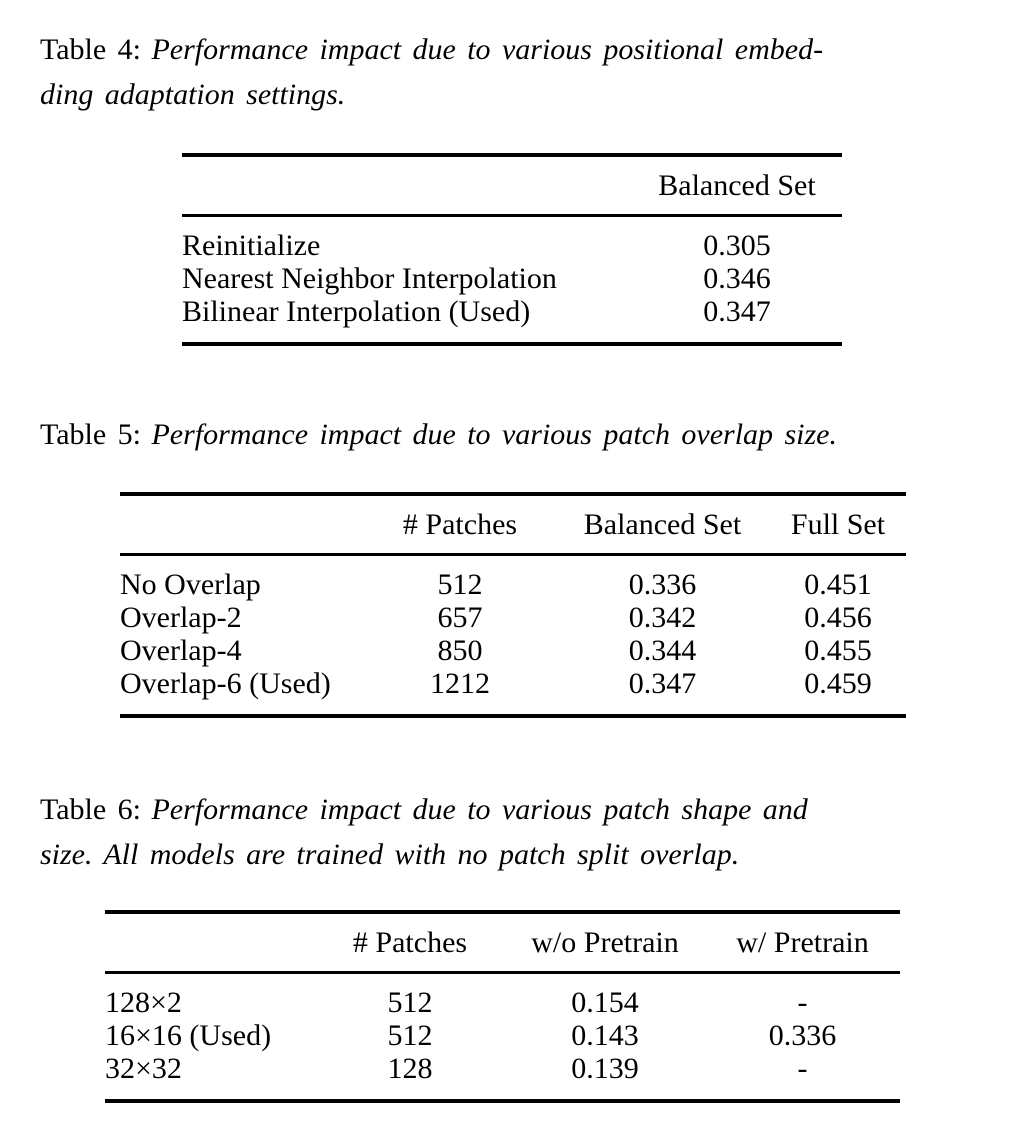 The height and width of the screenshot is (1136, 1012). Describe the element at coordinates (838, 584) in the screenshot. I see `cell-full-set: 0.451` at that location.